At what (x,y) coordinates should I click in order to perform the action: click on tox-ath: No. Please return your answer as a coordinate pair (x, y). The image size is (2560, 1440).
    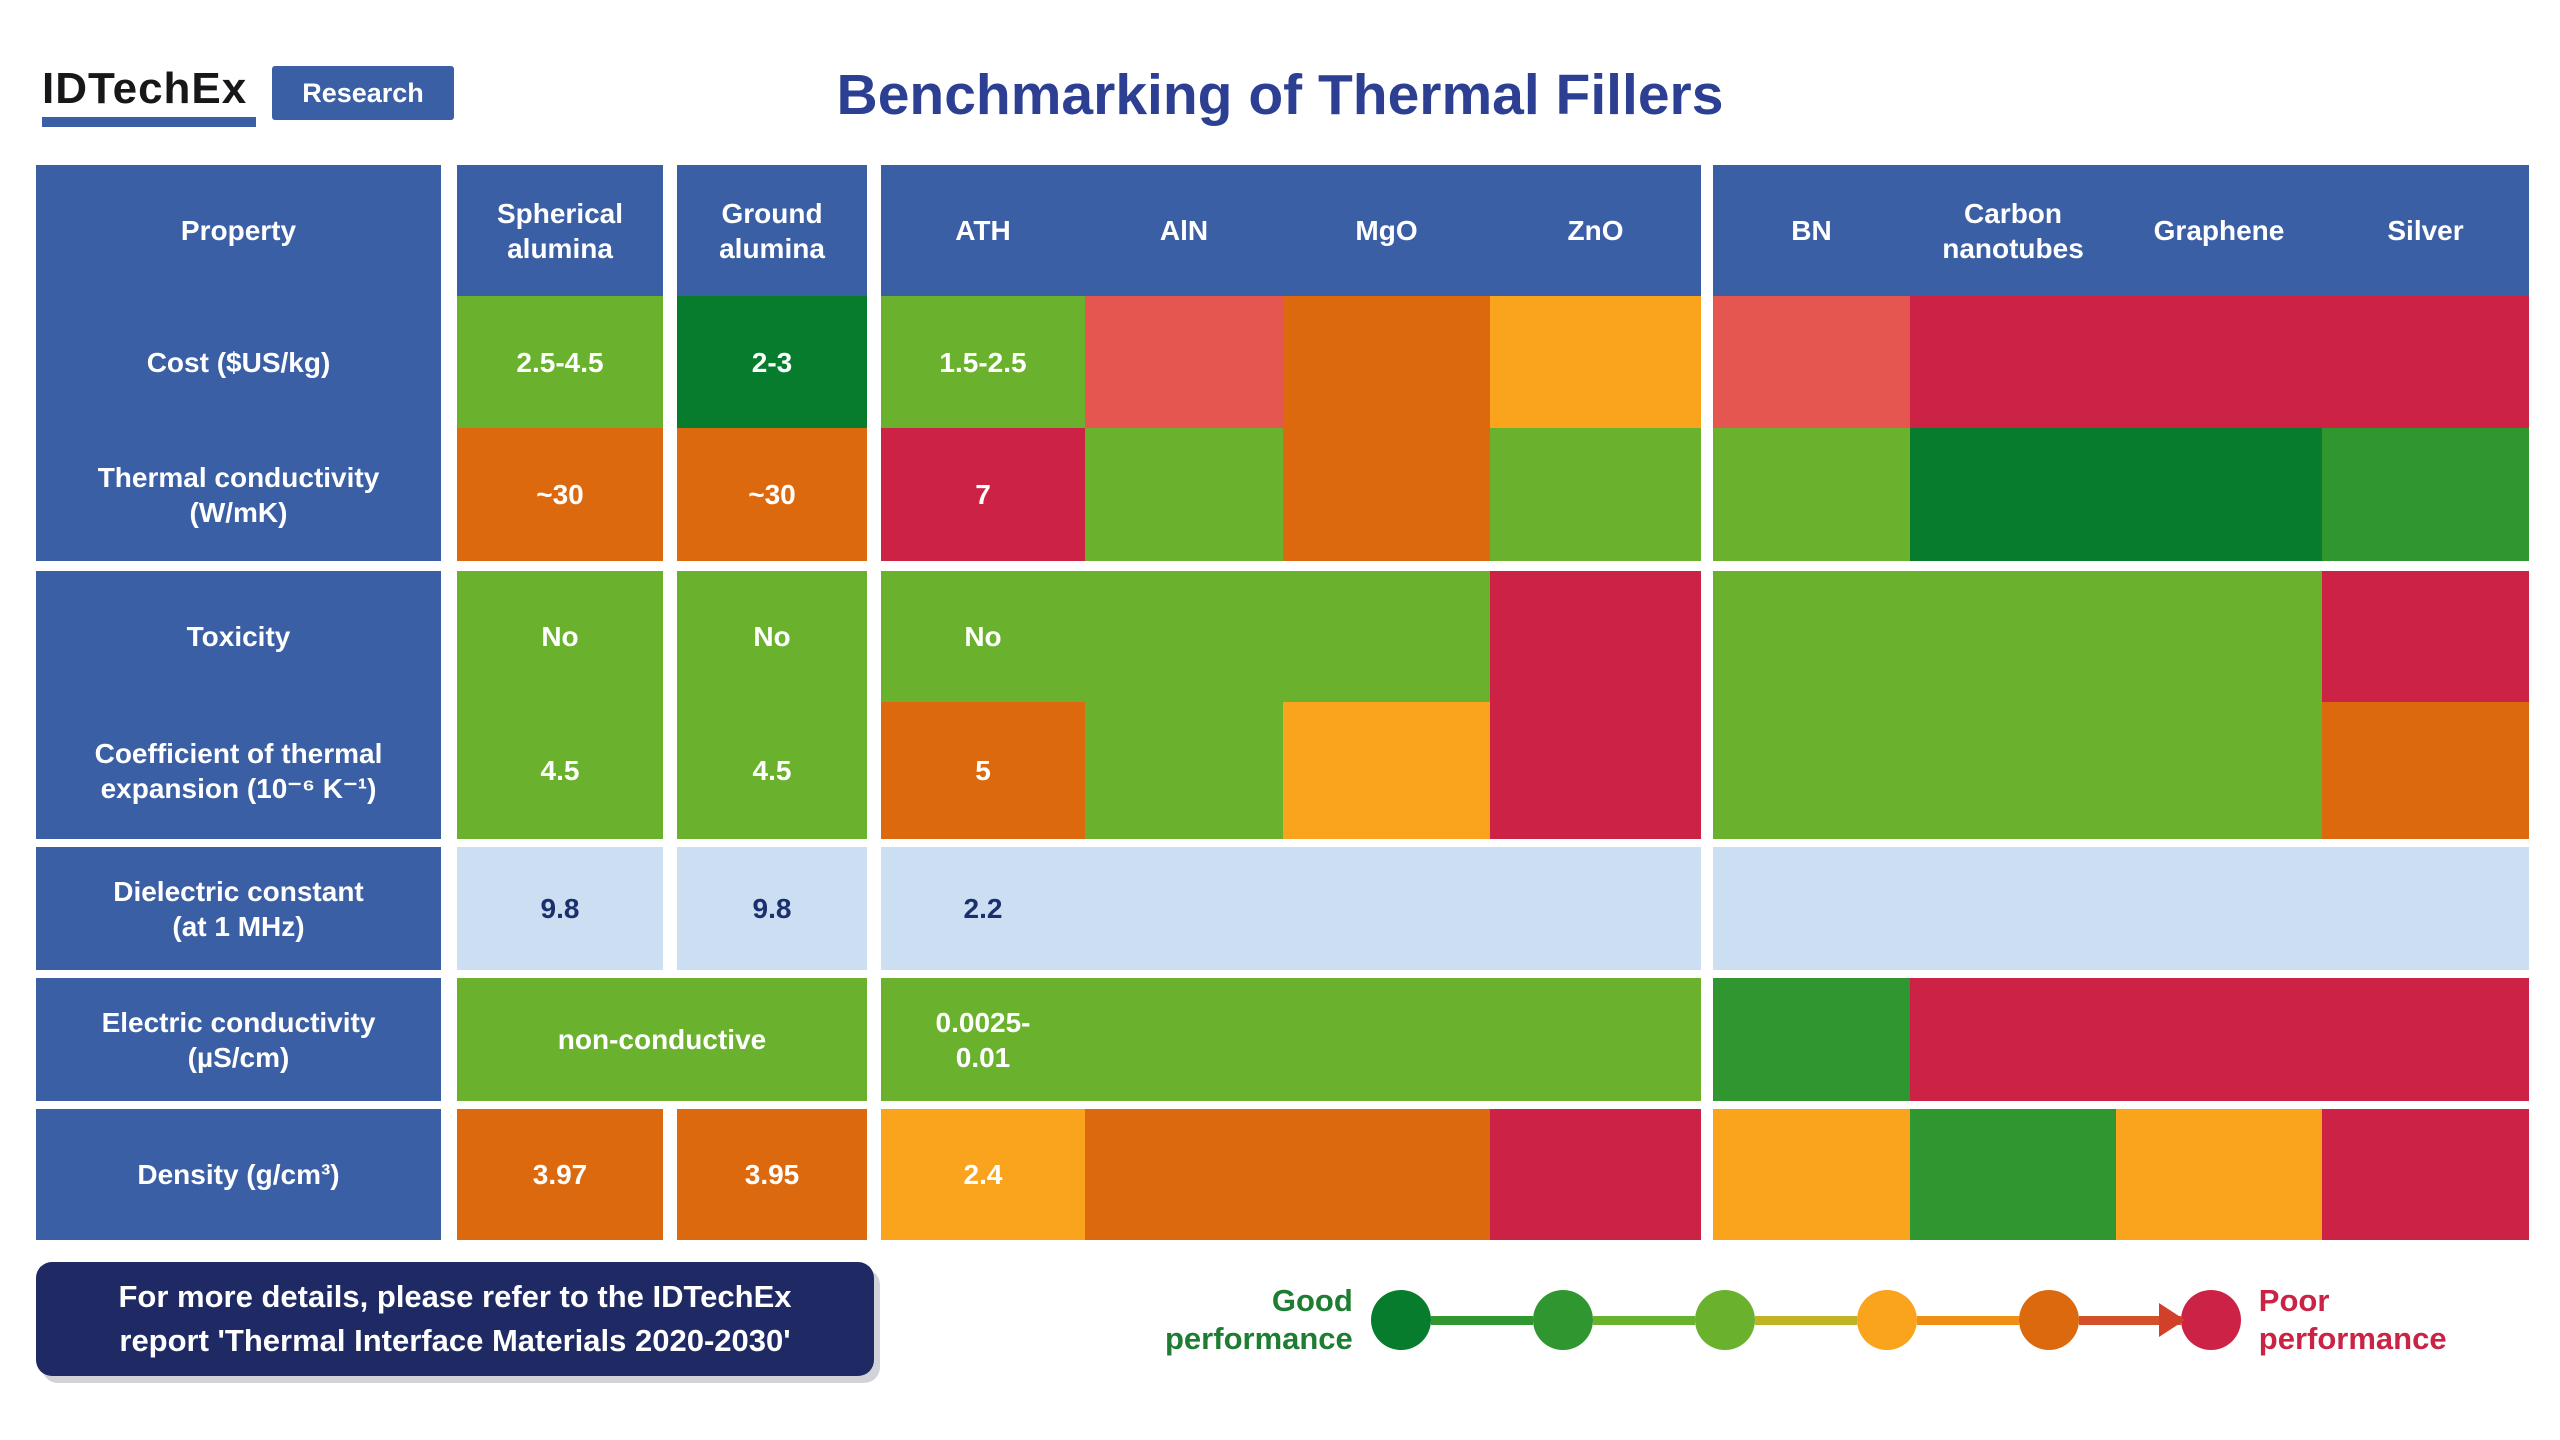
    Looking at the image, I should click on (983, 636).